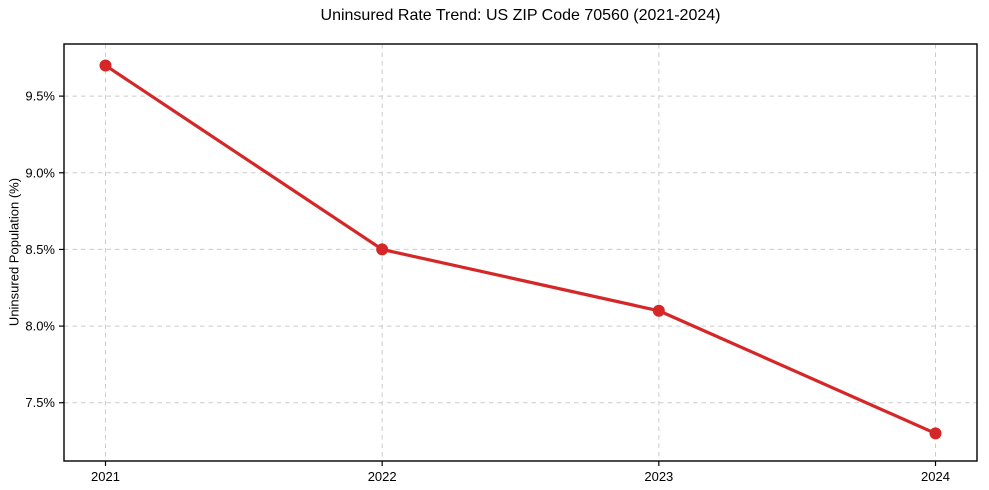  What do you see at coordinates (40, 326) in the screenshot?
I see `y-tick-label: 8.0%` at bounding box center [40, 326].